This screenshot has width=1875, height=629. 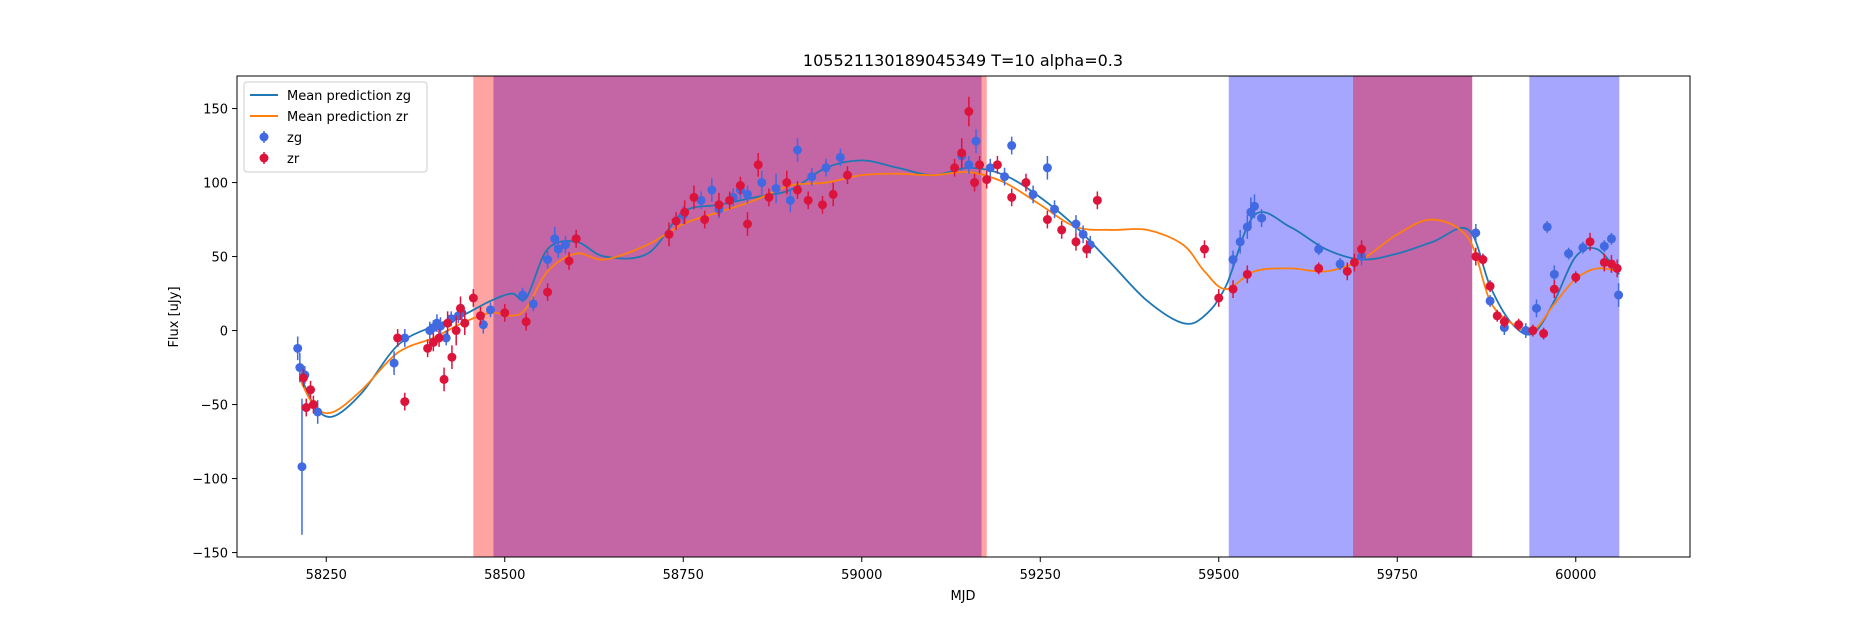 I want to click on legend-box, so click(x=335, y=127).